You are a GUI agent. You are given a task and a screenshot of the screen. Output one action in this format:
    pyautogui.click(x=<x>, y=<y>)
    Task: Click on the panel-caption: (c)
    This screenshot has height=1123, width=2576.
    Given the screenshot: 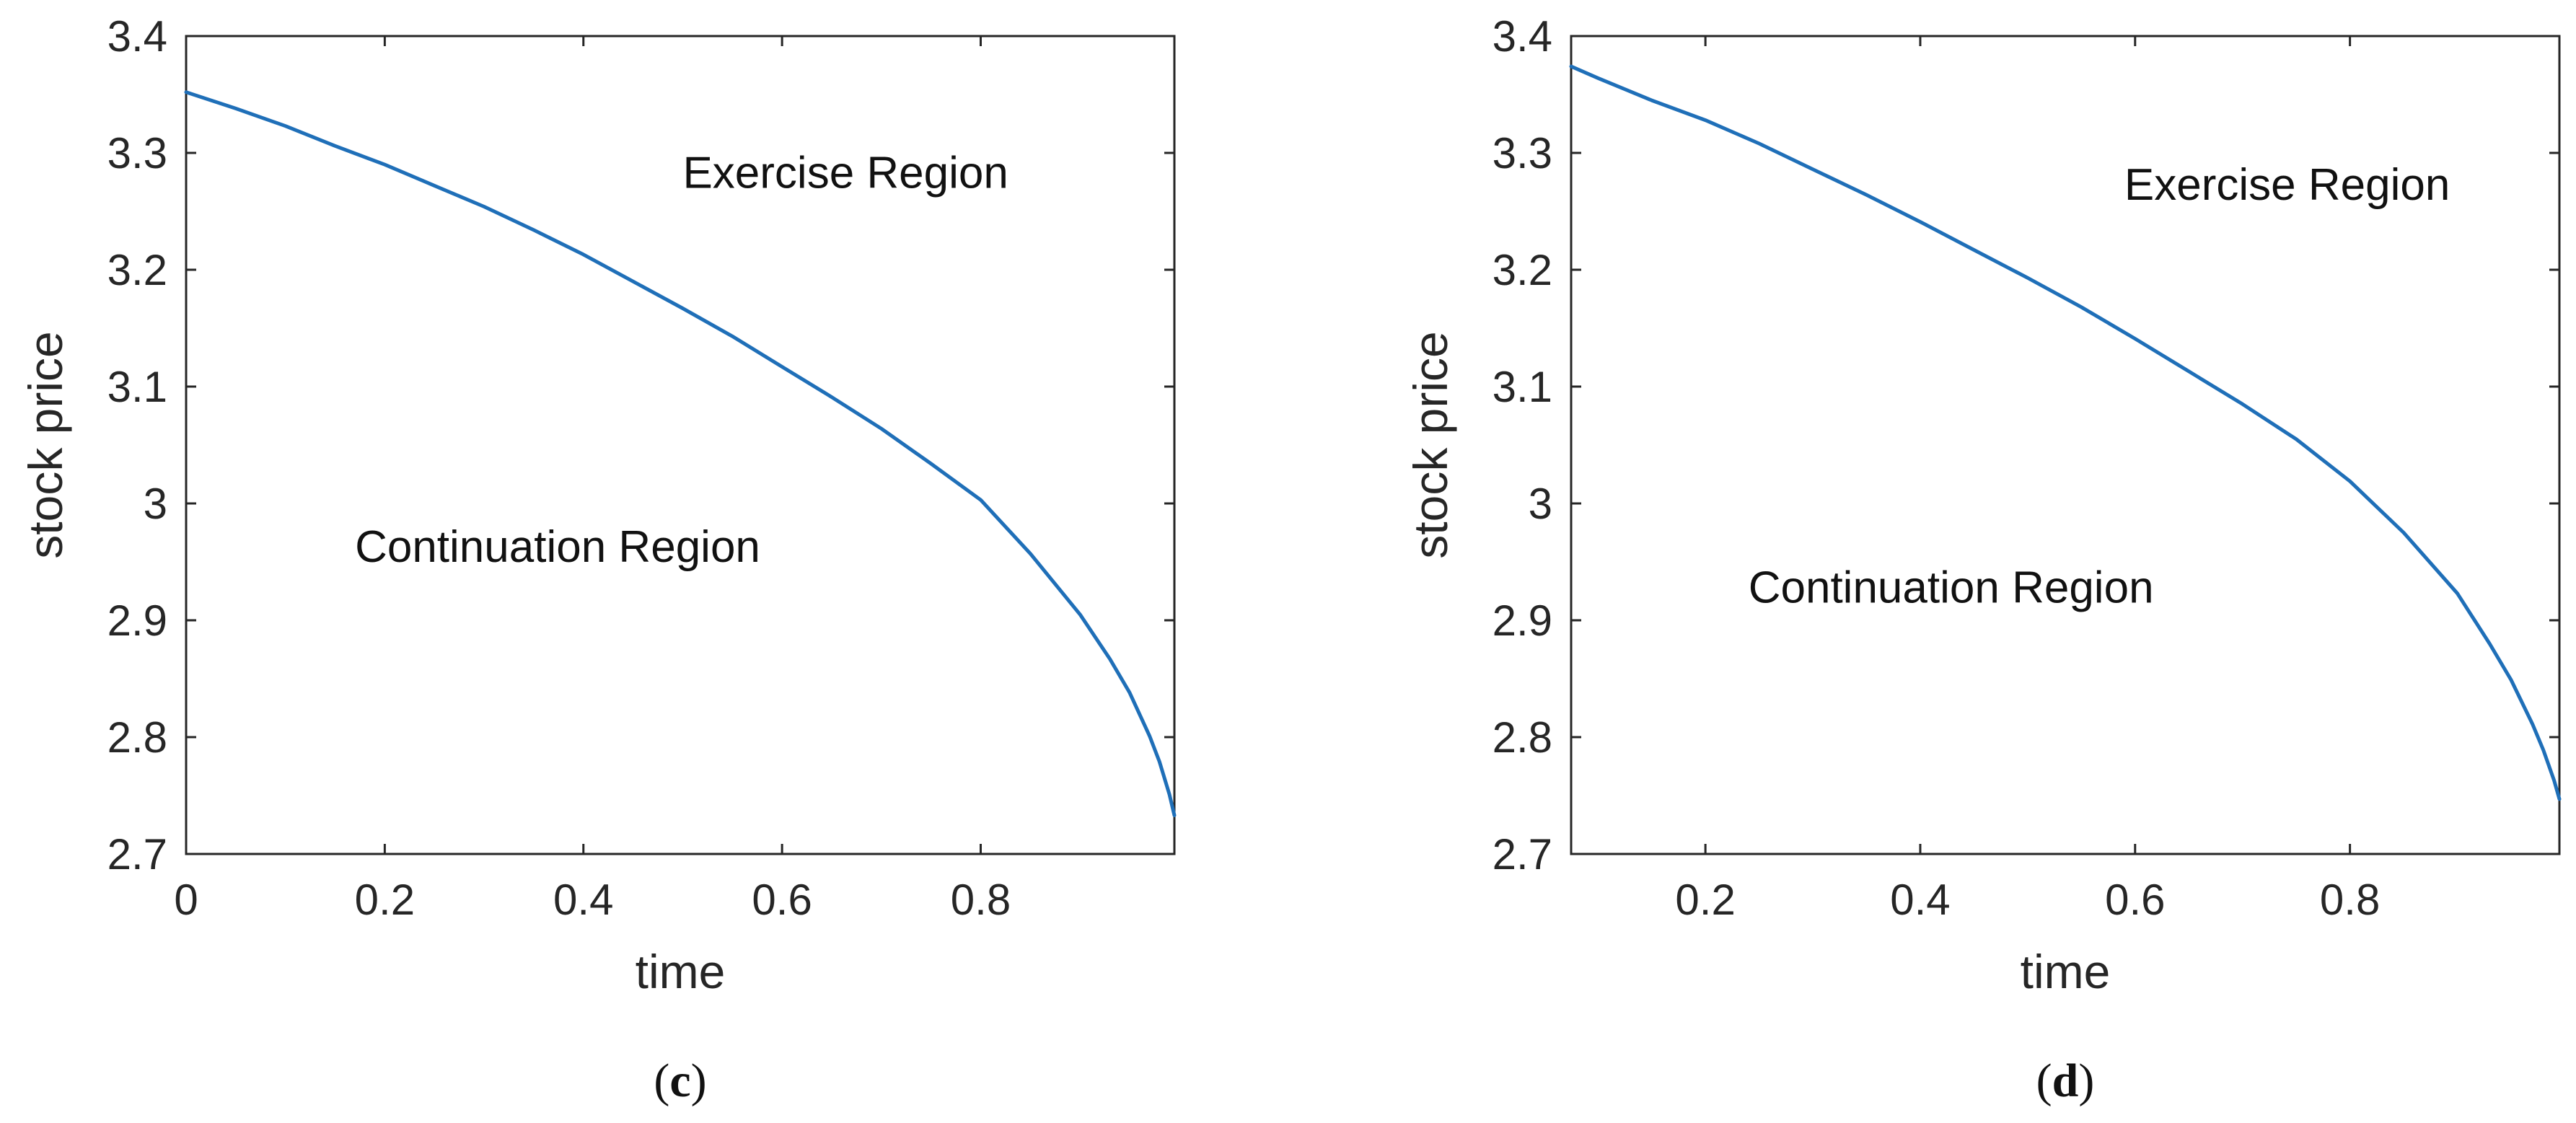 What is the action you would take?
    pyautogui.click(x=680, y=1080)
    